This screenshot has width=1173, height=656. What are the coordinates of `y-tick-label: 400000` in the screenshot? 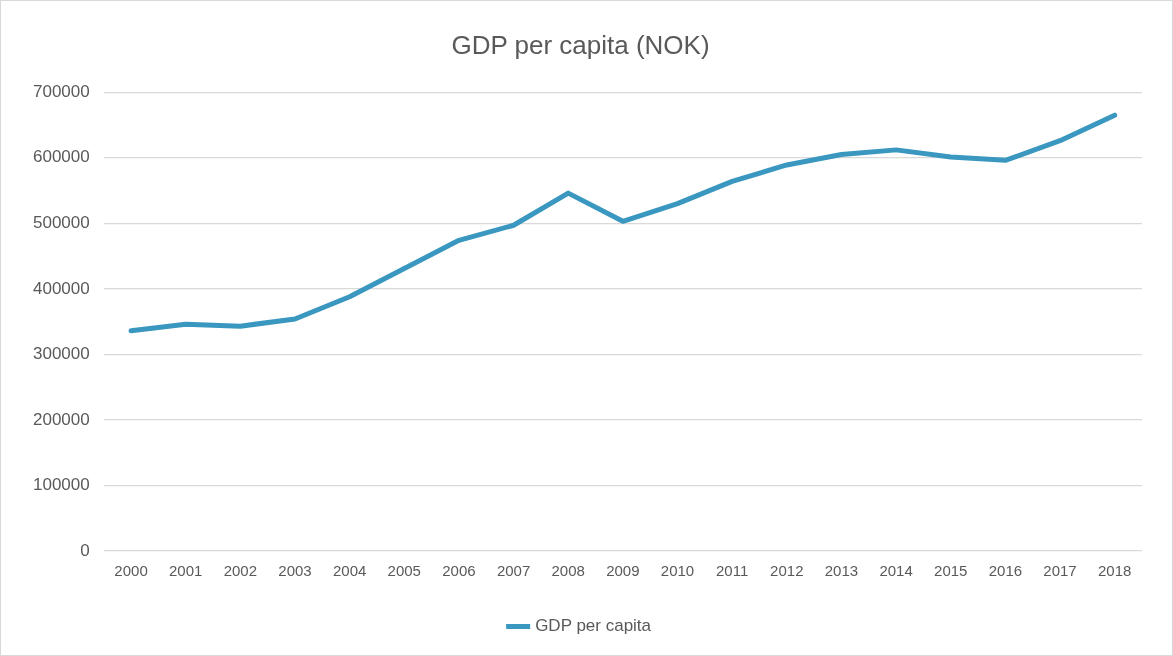 It's located at (61, 288).